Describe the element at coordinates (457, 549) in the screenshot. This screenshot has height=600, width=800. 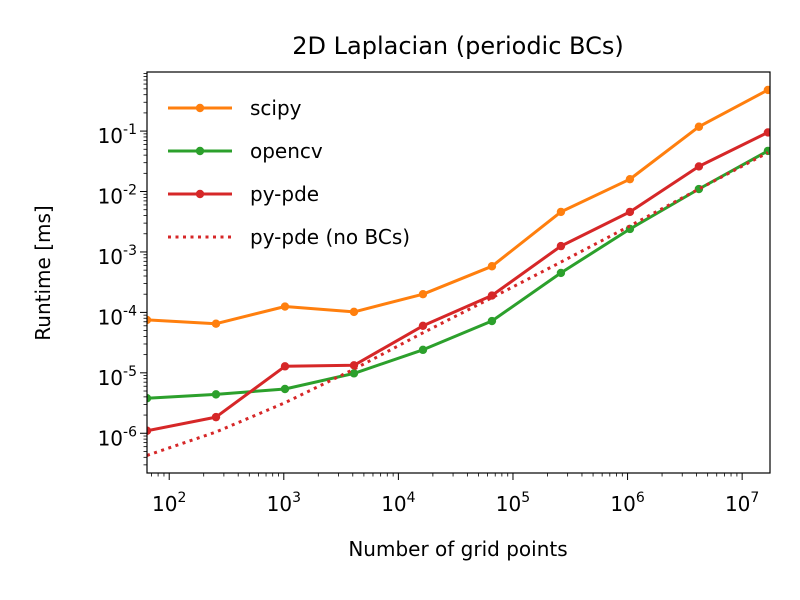
I see `x-axis-title: Number of grid points` at that location.